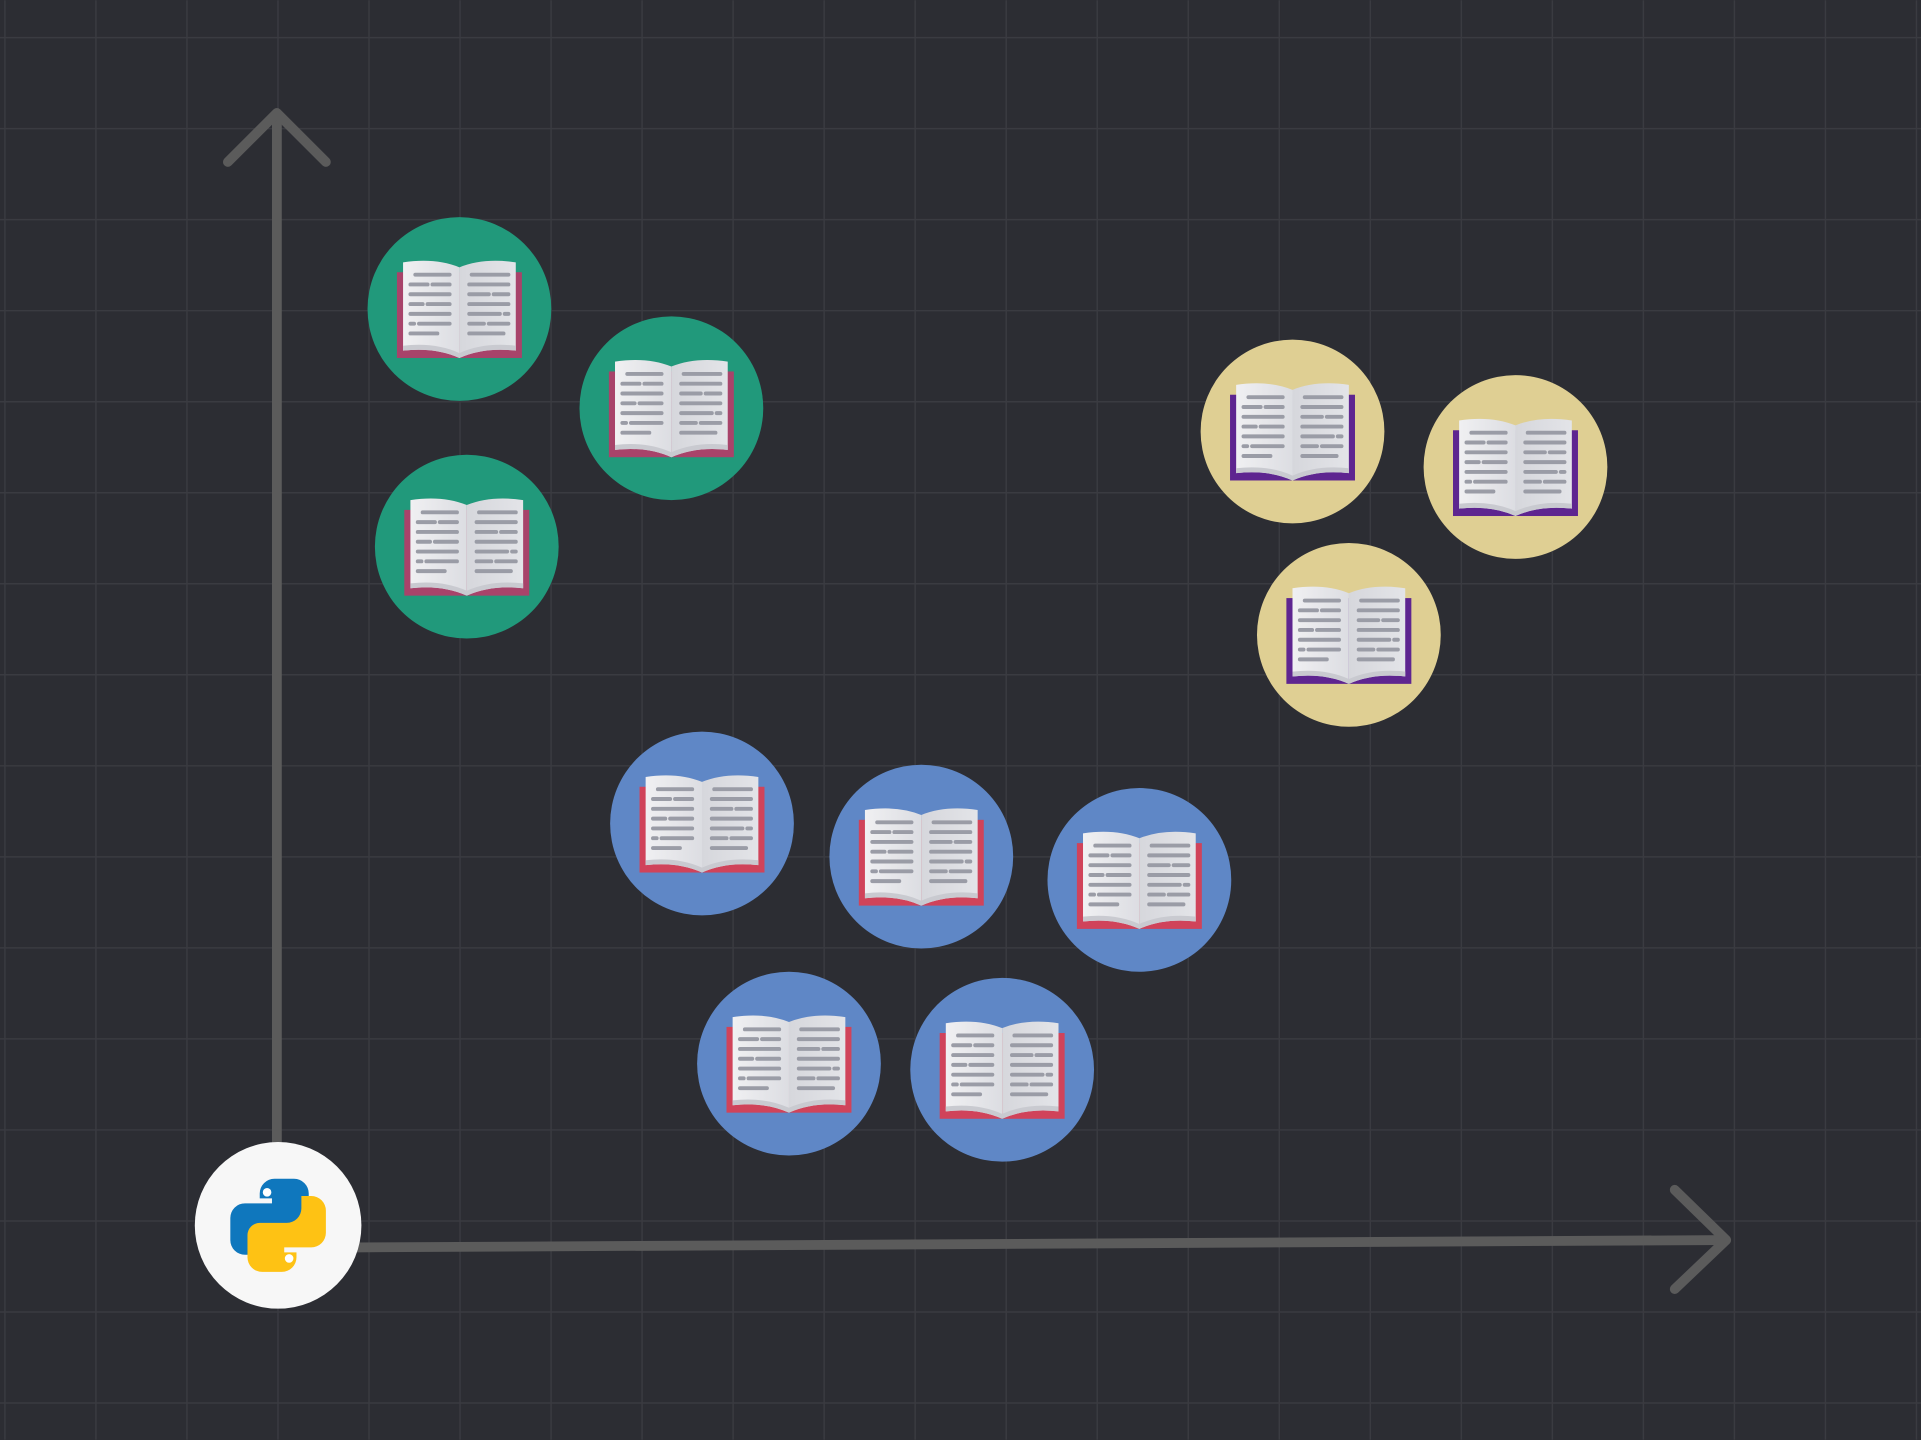  I want to click on y-axis-arrowhead, so click(276, 137).